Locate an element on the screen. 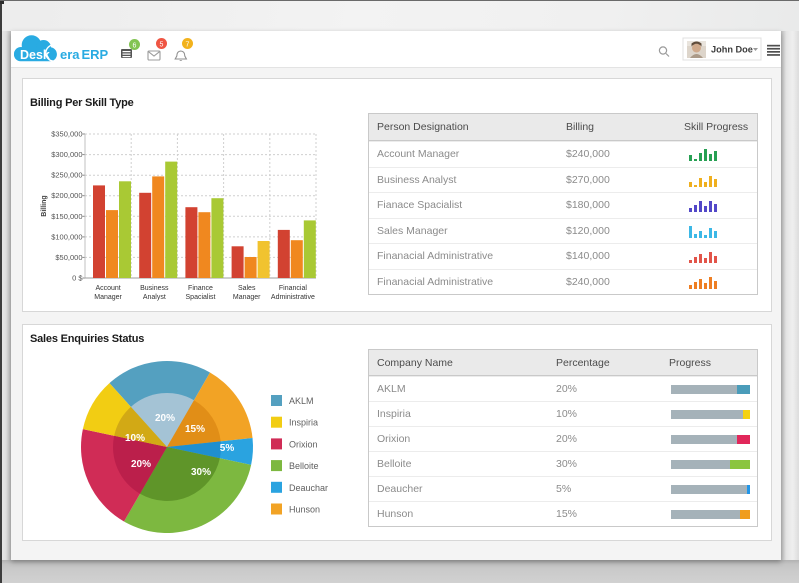 The height and width of the screenshot is (583, 799). svg-text: 10% is located at coordinates (135, 438).